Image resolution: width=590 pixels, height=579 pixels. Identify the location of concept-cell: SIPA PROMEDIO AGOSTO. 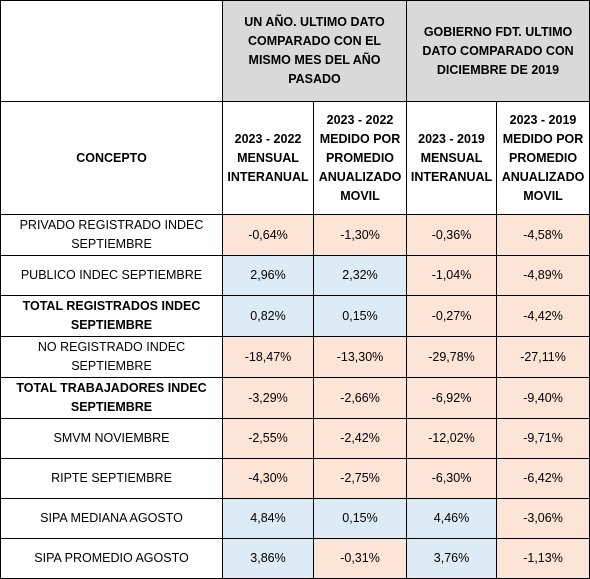
(111, 558).